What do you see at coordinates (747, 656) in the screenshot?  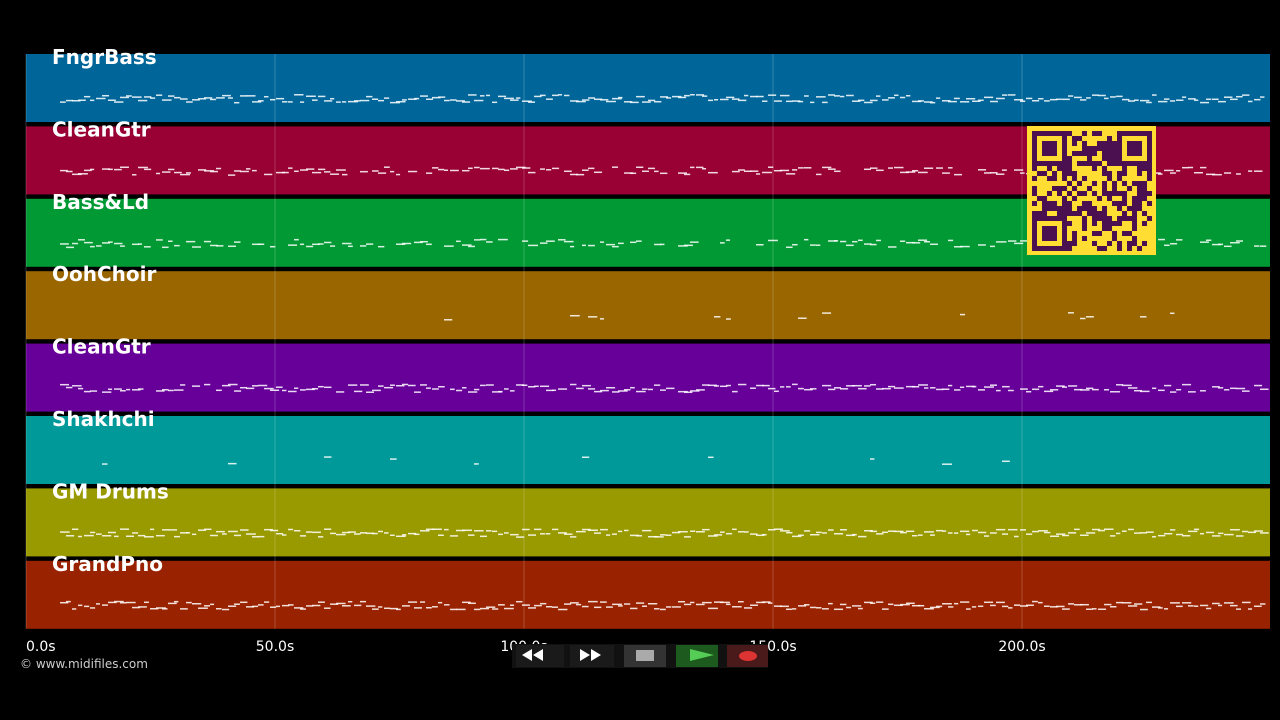 I see `record-button` at bounding box center [747, 656].